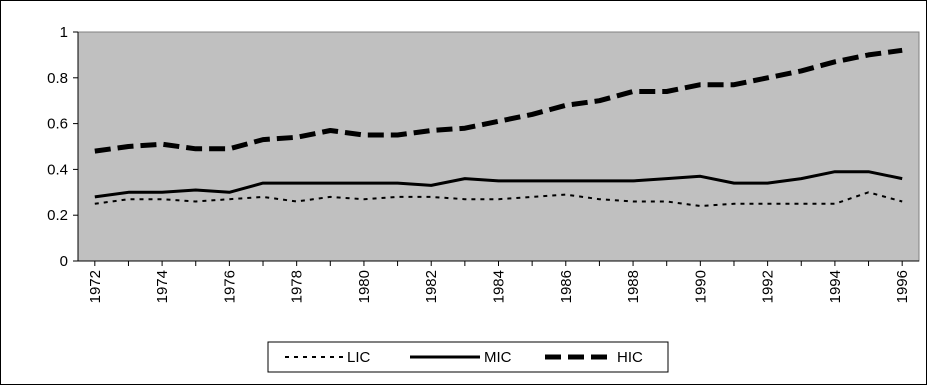 The height and width of the screenshot is (385, 927). What do you see at coordinates (95, 286) in the screenshot?
I see `x-tick-label: 1972` at bounding box center [95, 286].